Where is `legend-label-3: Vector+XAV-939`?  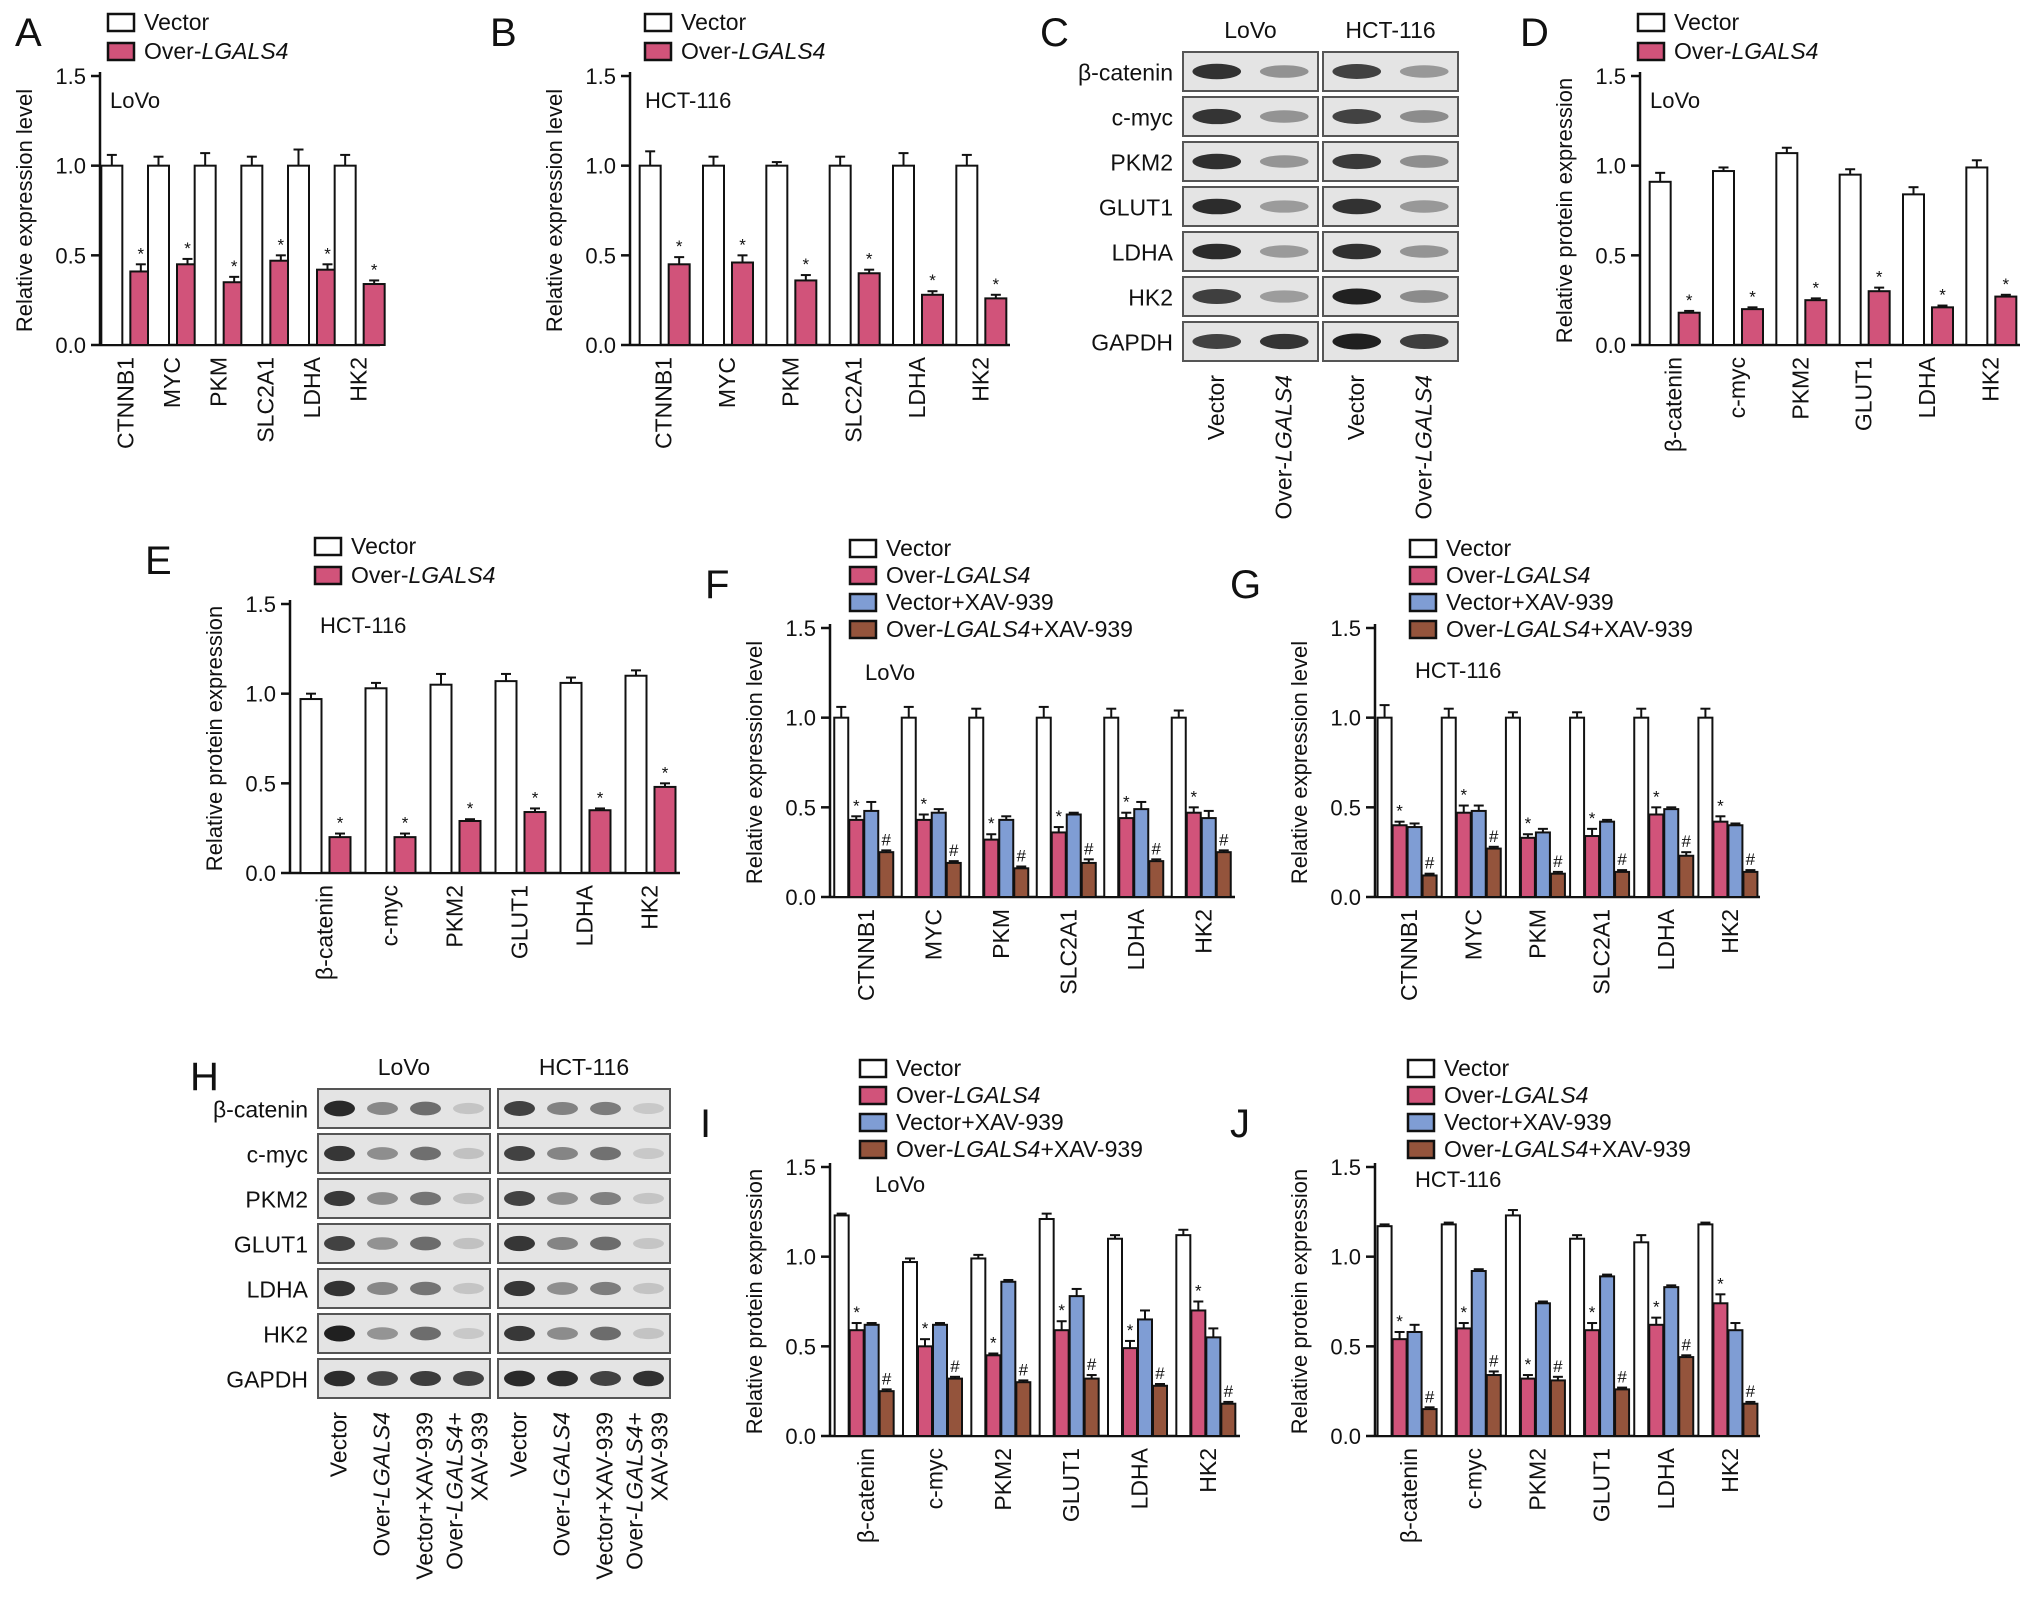 legend-label-3: Vector+XAV-939 is located at coordinates (980, 1122).